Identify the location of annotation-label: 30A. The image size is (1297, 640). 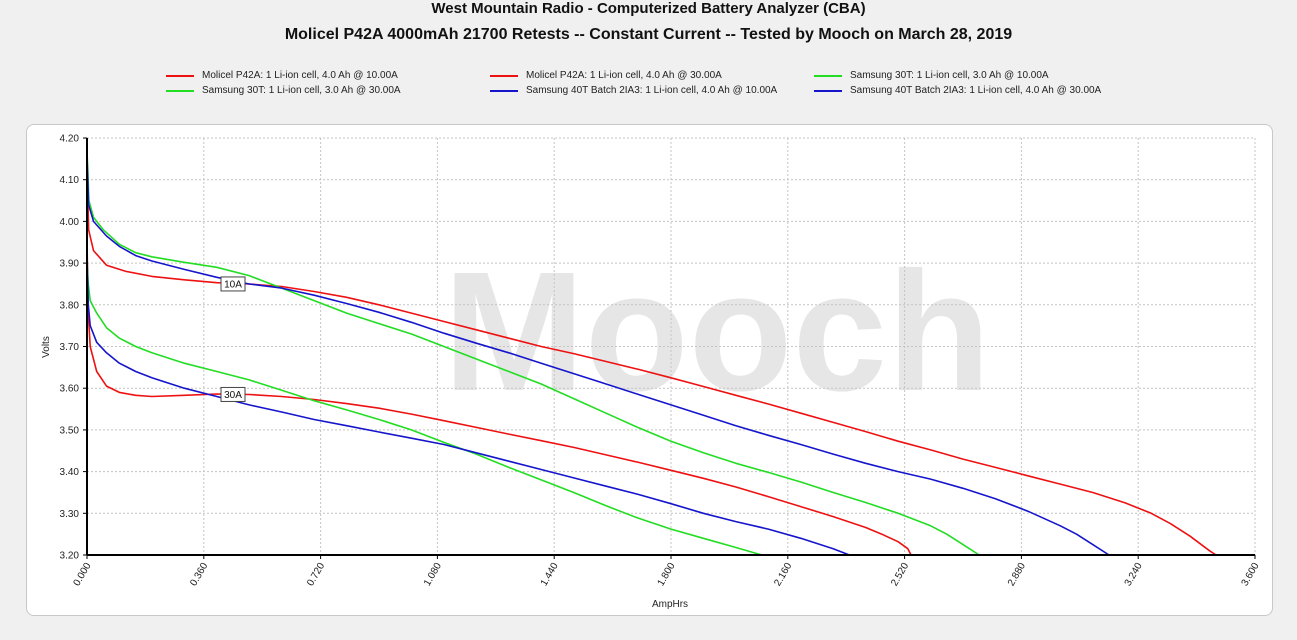
(233, 395).